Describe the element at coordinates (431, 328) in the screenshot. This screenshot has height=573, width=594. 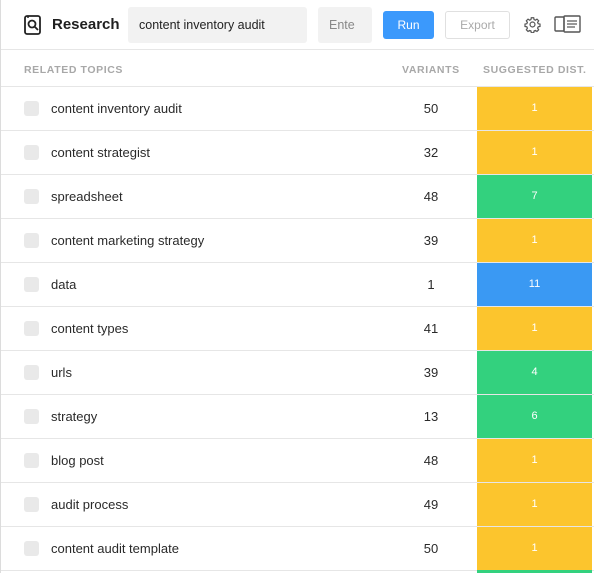
I see `variants-cell: 41` at that location.